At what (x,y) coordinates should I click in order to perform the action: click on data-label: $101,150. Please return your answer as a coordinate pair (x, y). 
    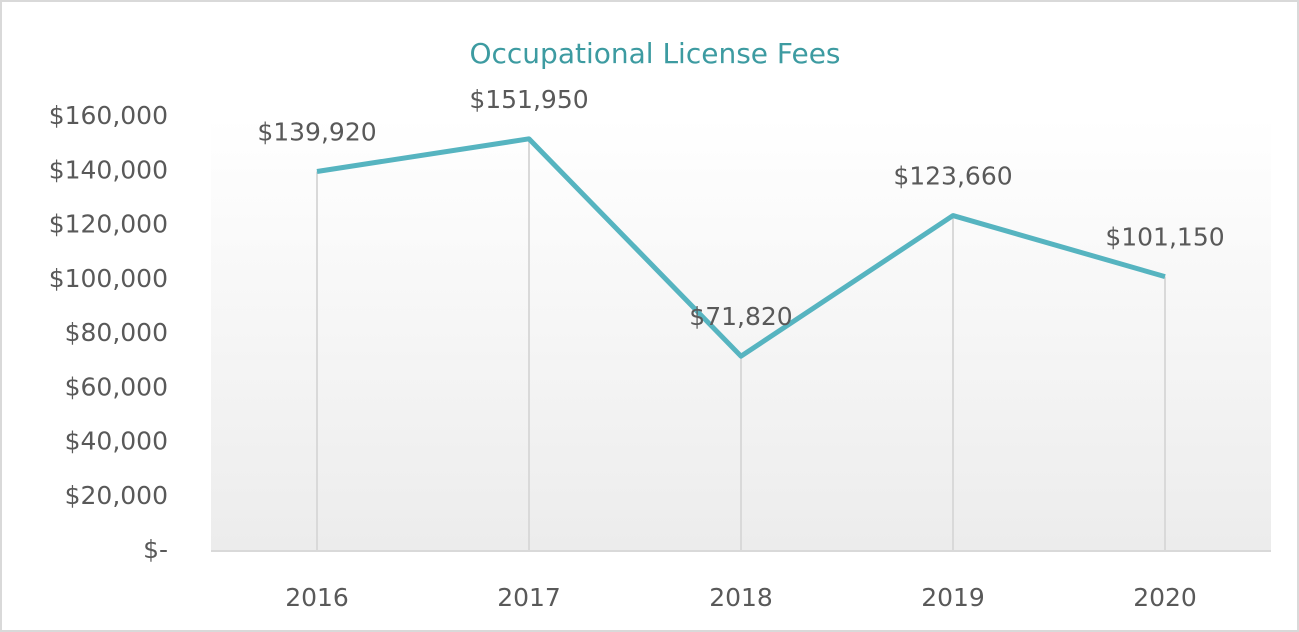
    Looking at the image, I should click on (1164, 237).